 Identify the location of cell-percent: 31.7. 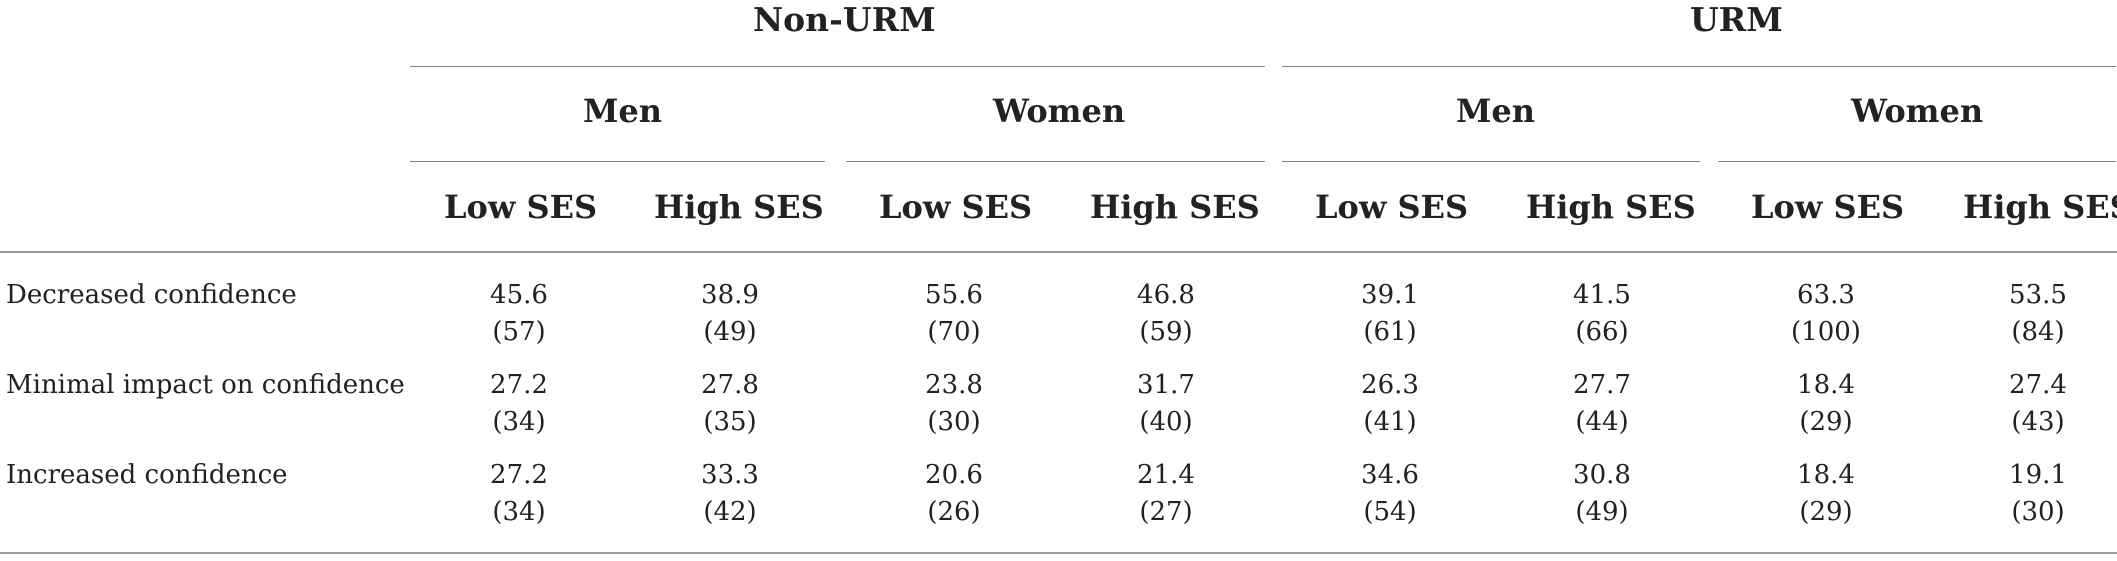
(1166, 385).